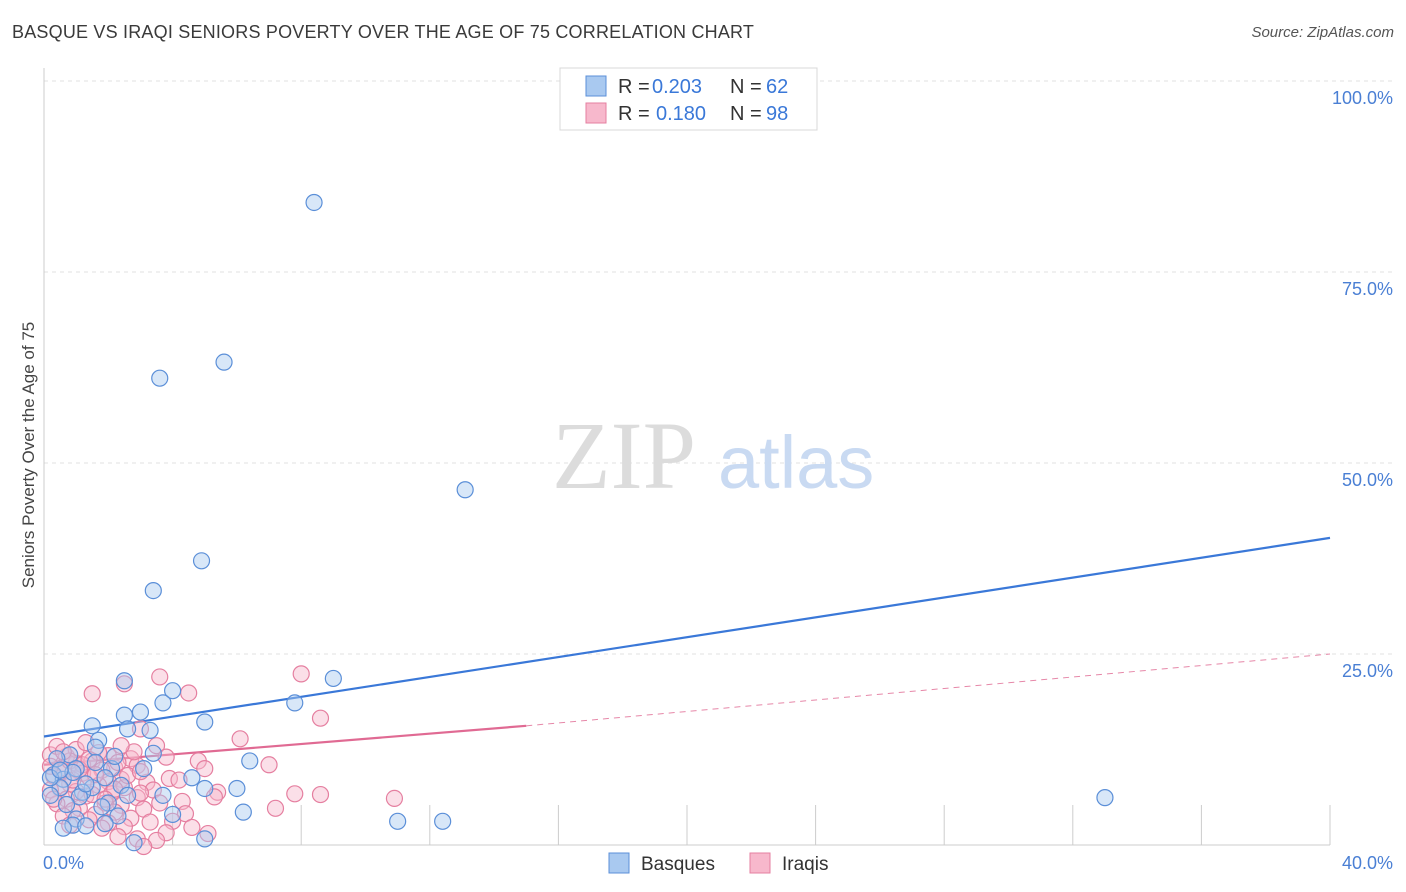 Image resolution: width=1406 pixels, height=892 pixels. Describe the element at coordinates (777, 114) in the screenshot. I see `legend-n-value-iraqis: 98` at that location.